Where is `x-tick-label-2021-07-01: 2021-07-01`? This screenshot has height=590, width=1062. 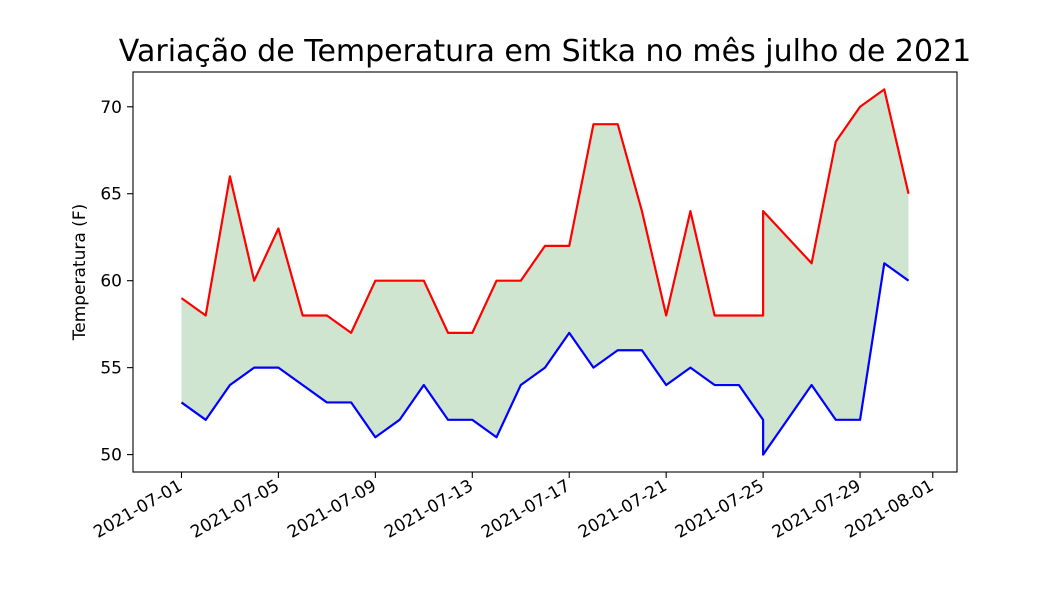
x-tick-label-2021-07-01: 2021-07-01 is located at coordinates (138, 509).